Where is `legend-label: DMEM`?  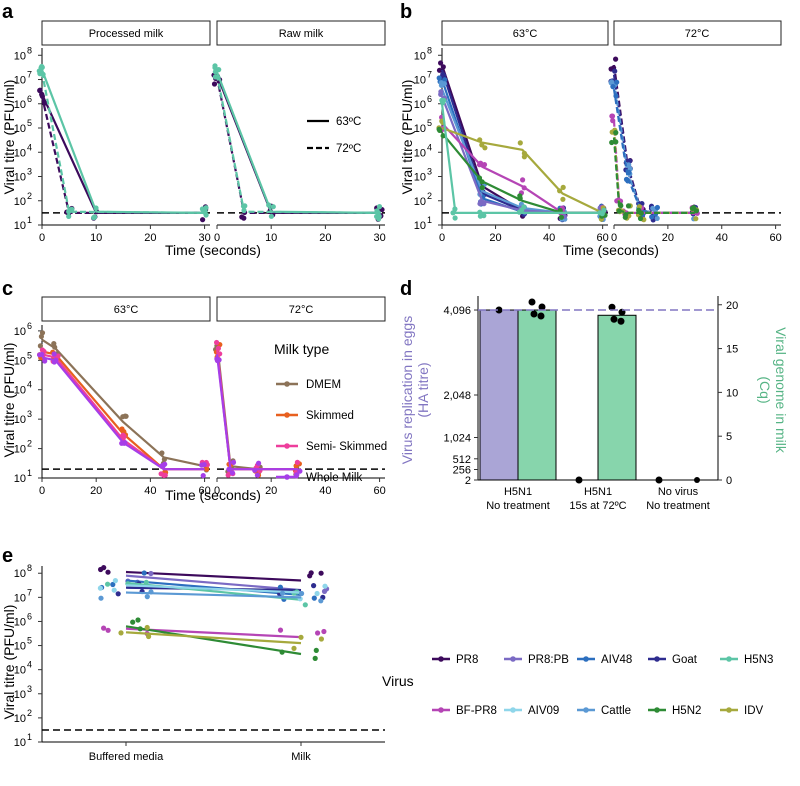 legend-label: DMEM is located at coordinates (323, 385).